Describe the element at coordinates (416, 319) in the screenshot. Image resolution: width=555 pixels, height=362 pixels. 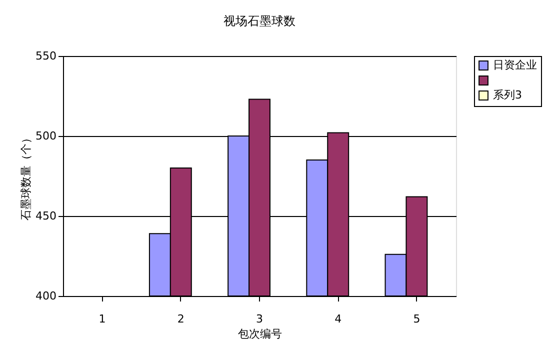
I see `x-tick-label: 5` at that location.